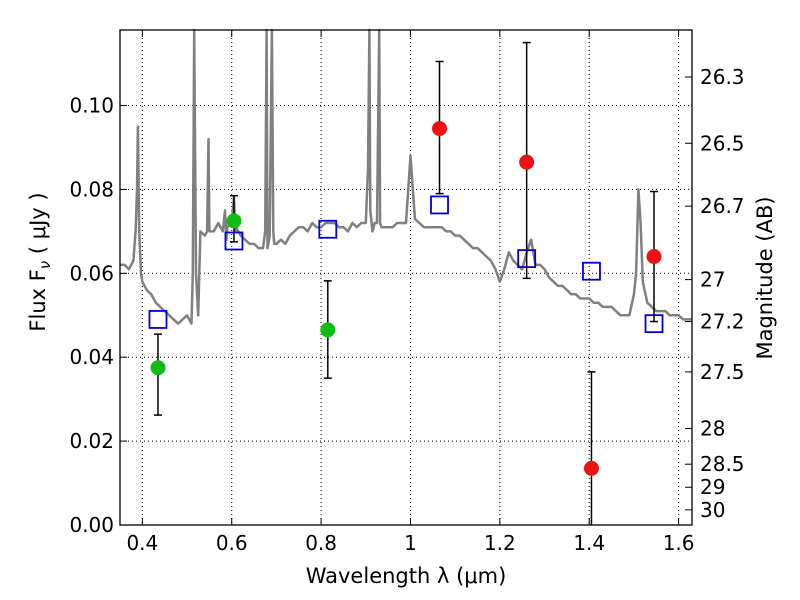  Describe the element at coordinates (38, 300) in the screenshot. I see `y-axis-label-main: Flux F` at that location.